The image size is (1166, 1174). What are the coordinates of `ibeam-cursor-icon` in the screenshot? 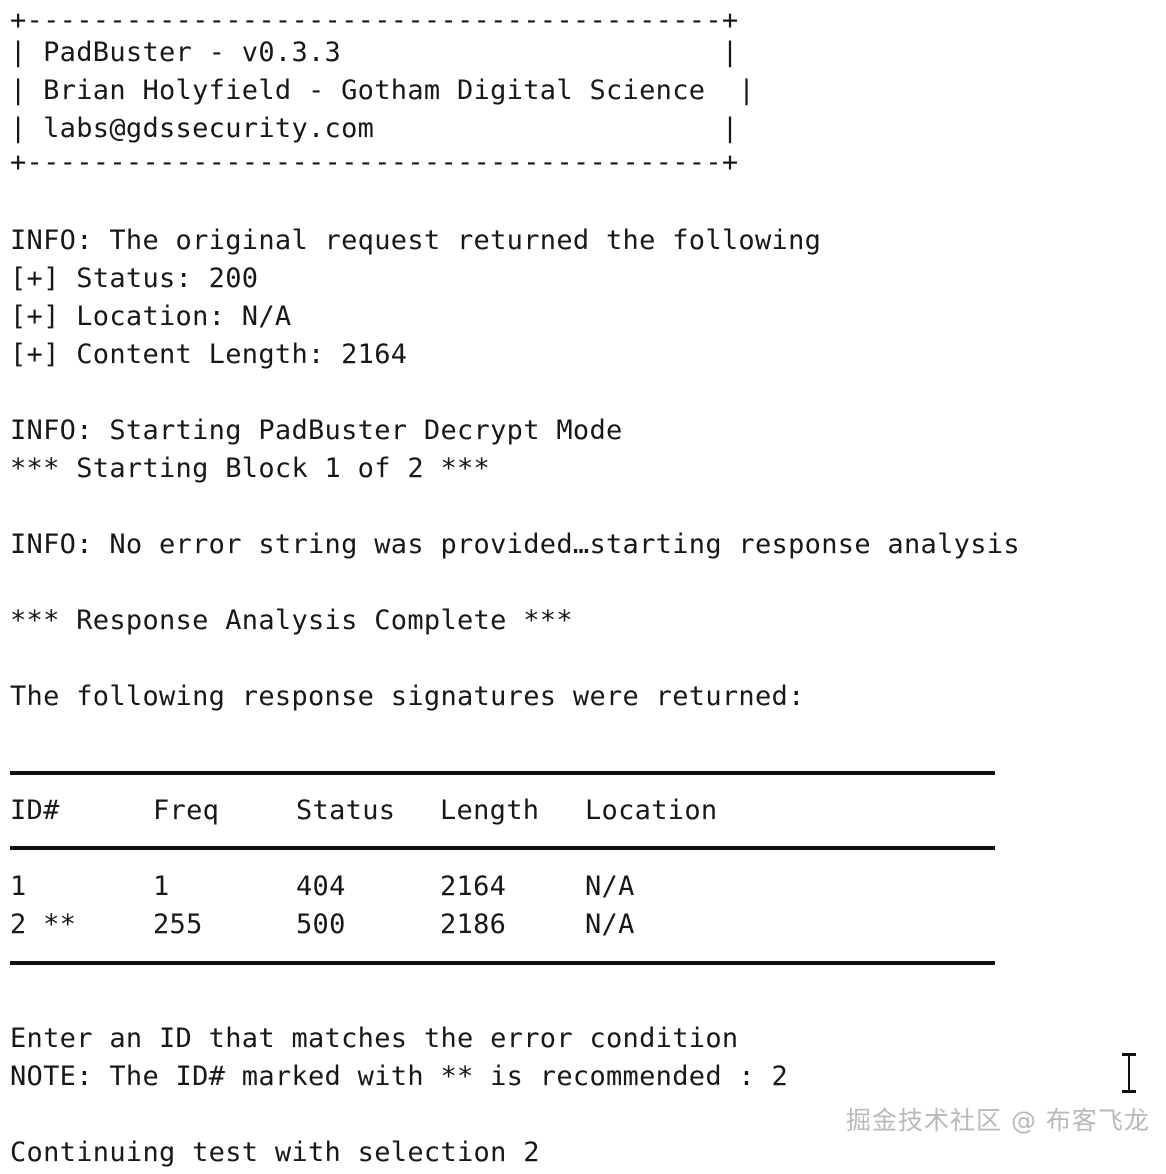 It's located at (1129, 1073).